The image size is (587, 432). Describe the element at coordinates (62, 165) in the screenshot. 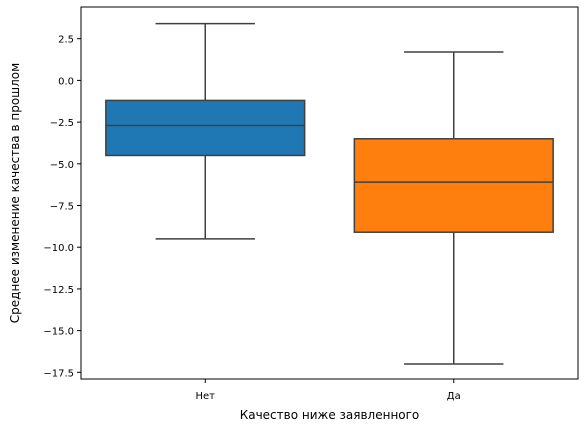

I see `y-tick-label: −5.0` at that location.